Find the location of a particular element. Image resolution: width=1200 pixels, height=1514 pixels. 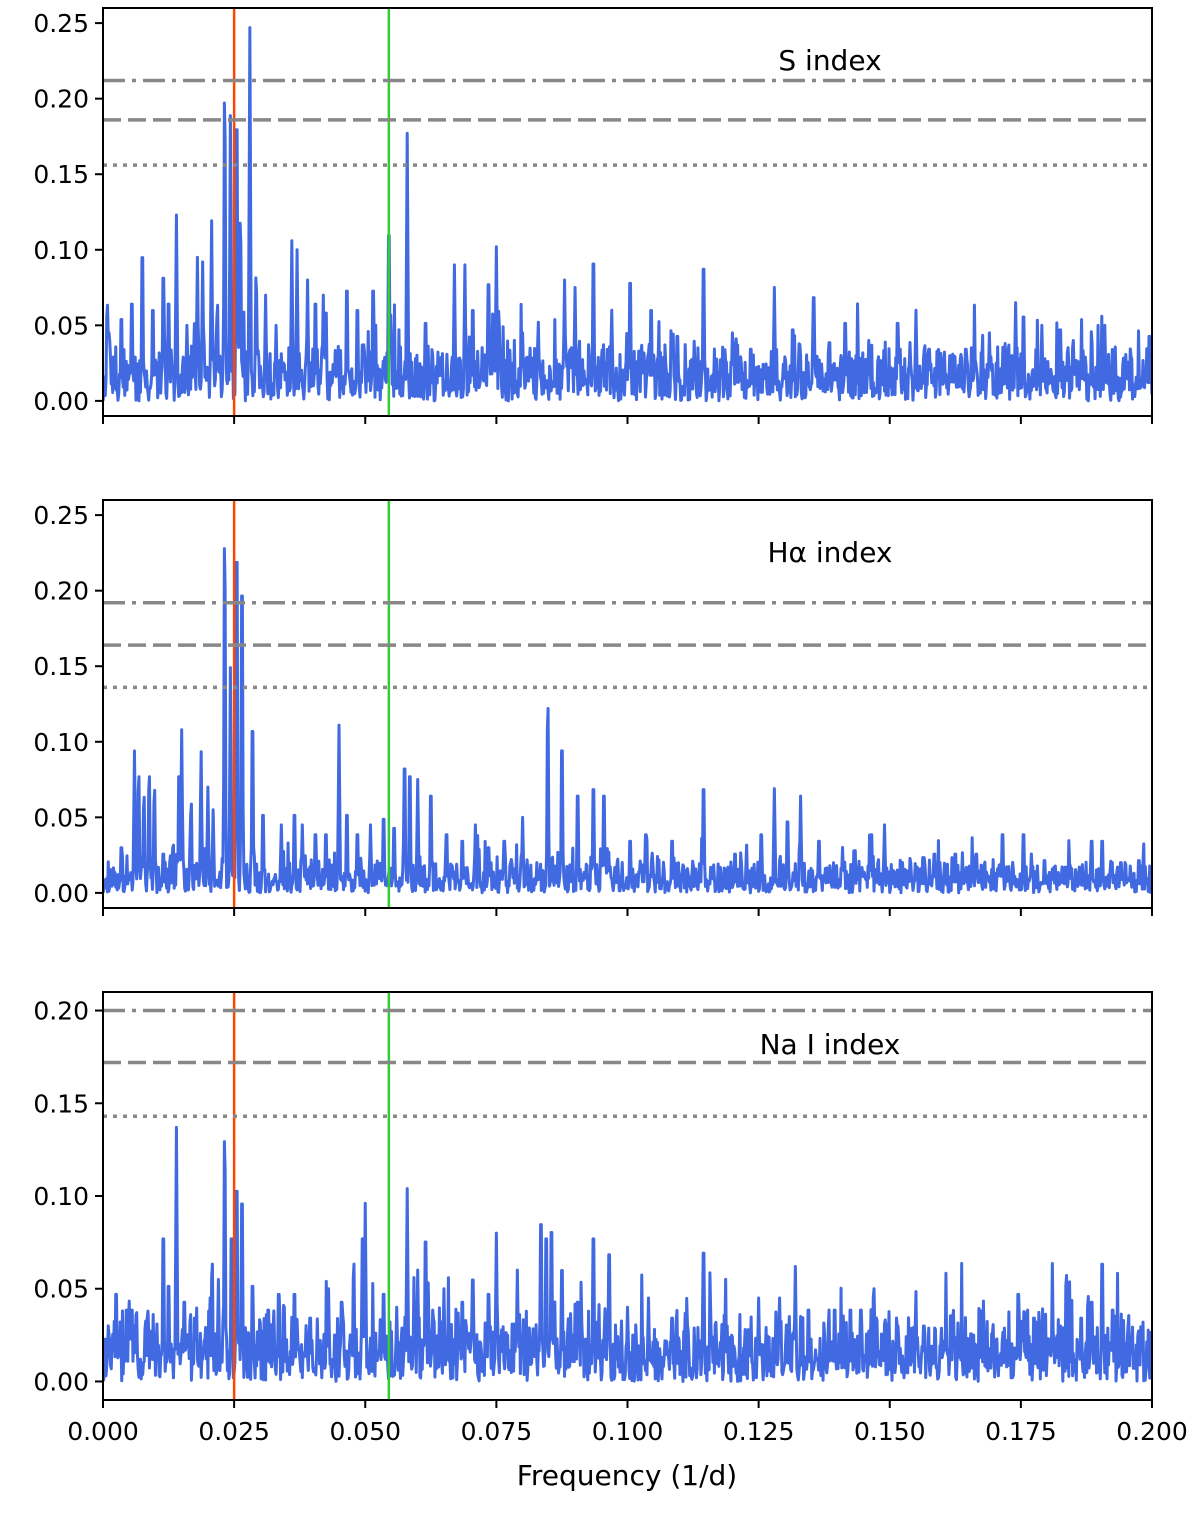

x-axis-label: Frequency (1/d) is located at coordinates (627, 1475).